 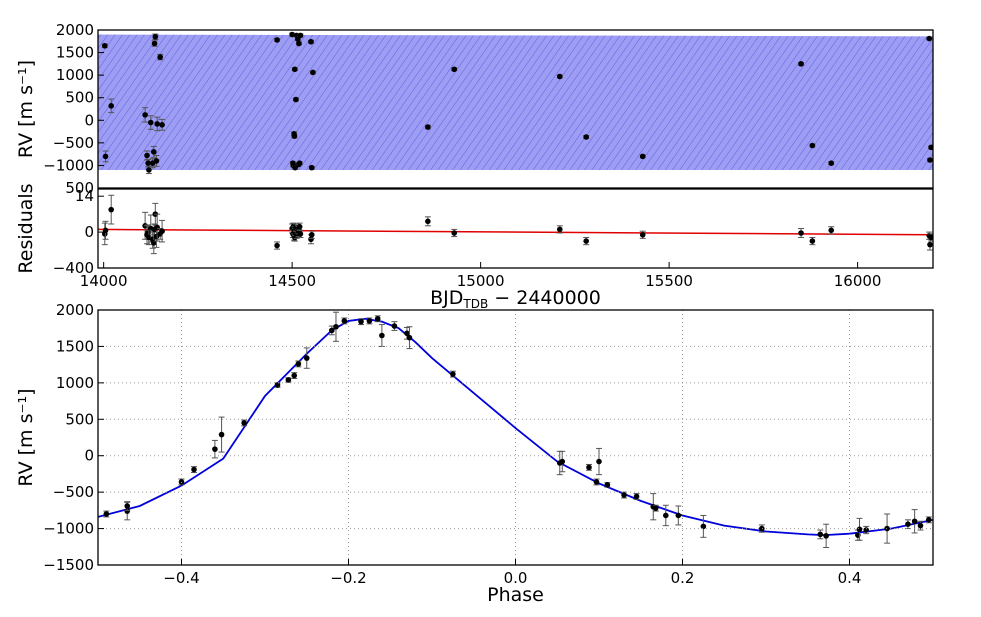 What do you see at coordinates (104, 281) in the screenshot?
I see `x-tick-label: 14000` at bounding box center [104, 281].